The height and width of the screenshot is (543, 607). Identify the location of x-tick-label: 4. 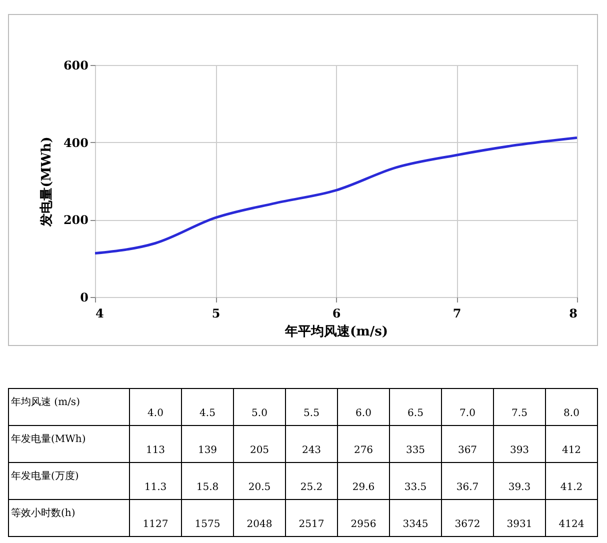
(100, 313).